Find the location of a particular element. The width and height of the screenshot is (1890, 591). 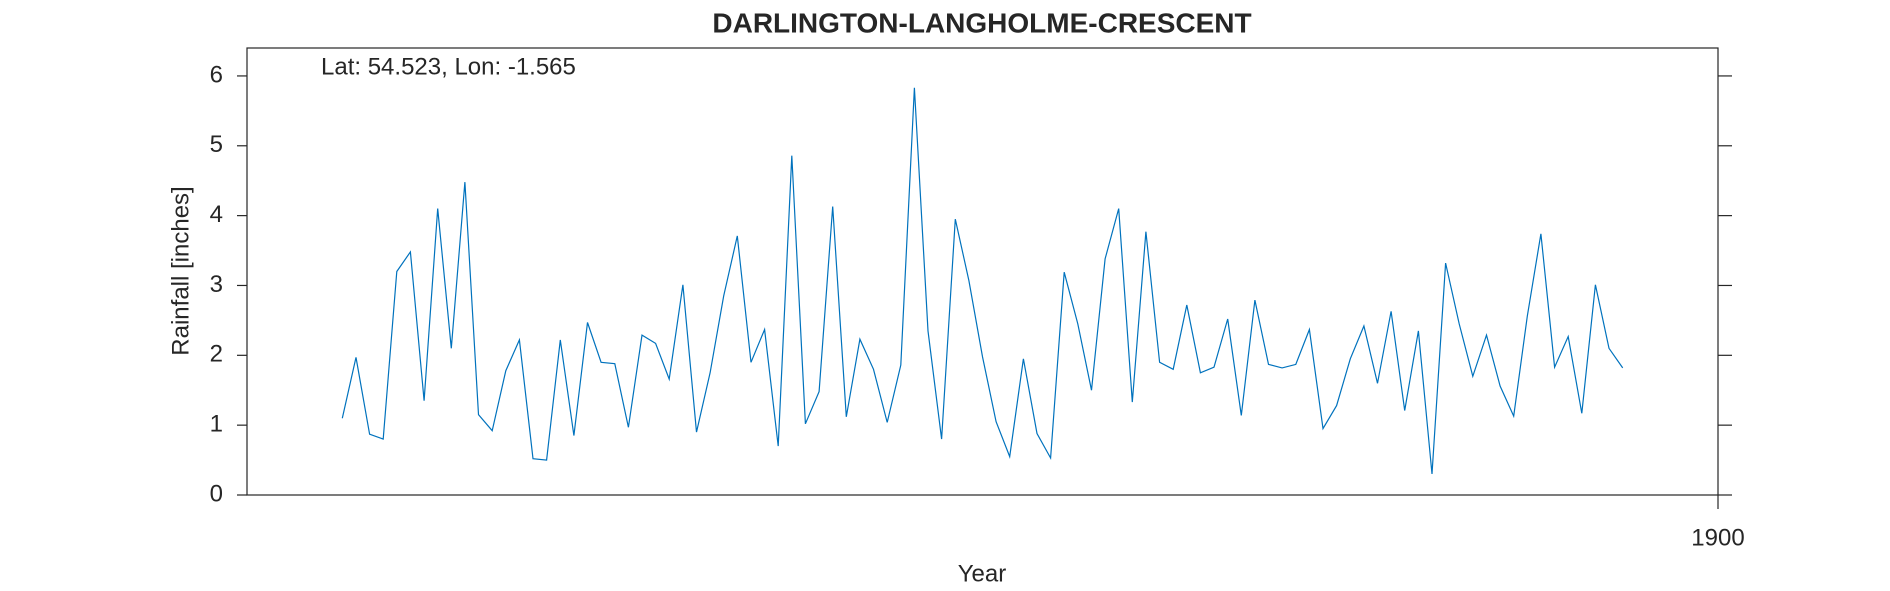

y-axis-label: Rainfall [inches] is located at coordinates (180, 270).